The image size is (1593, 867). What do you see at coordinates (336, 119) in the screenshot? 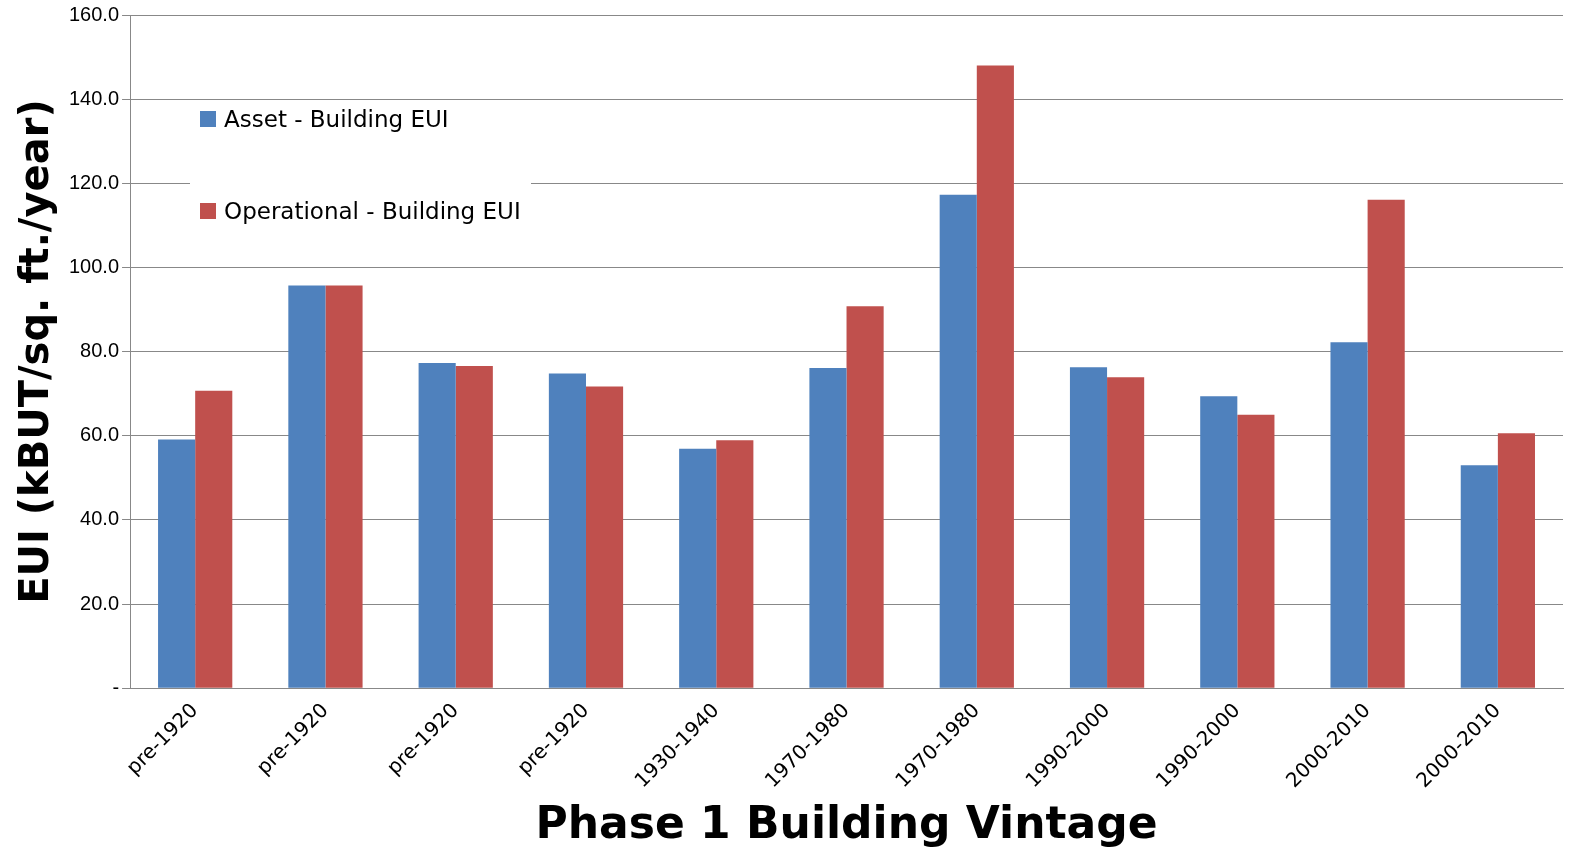
I see `legend-label: Asset - Building EUI` at bounding box center [336, 119].